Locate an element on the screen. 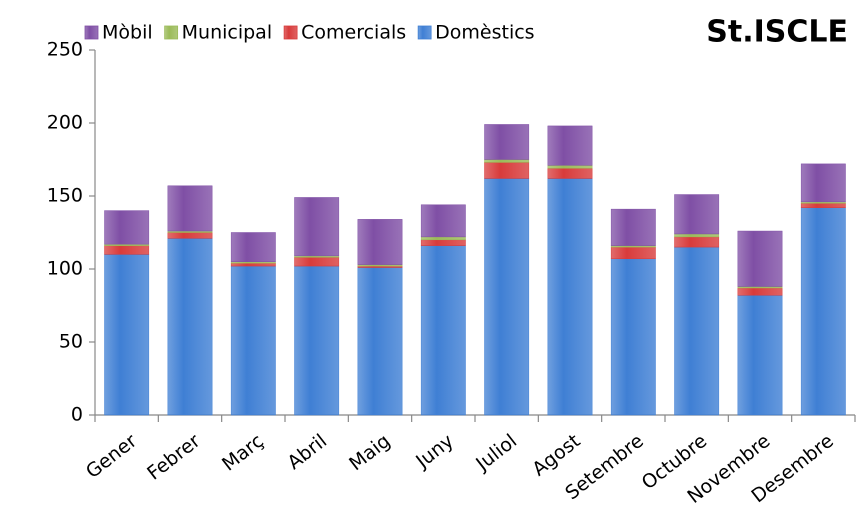  y-tick-label: 250 is located at coordinates (65, 50).